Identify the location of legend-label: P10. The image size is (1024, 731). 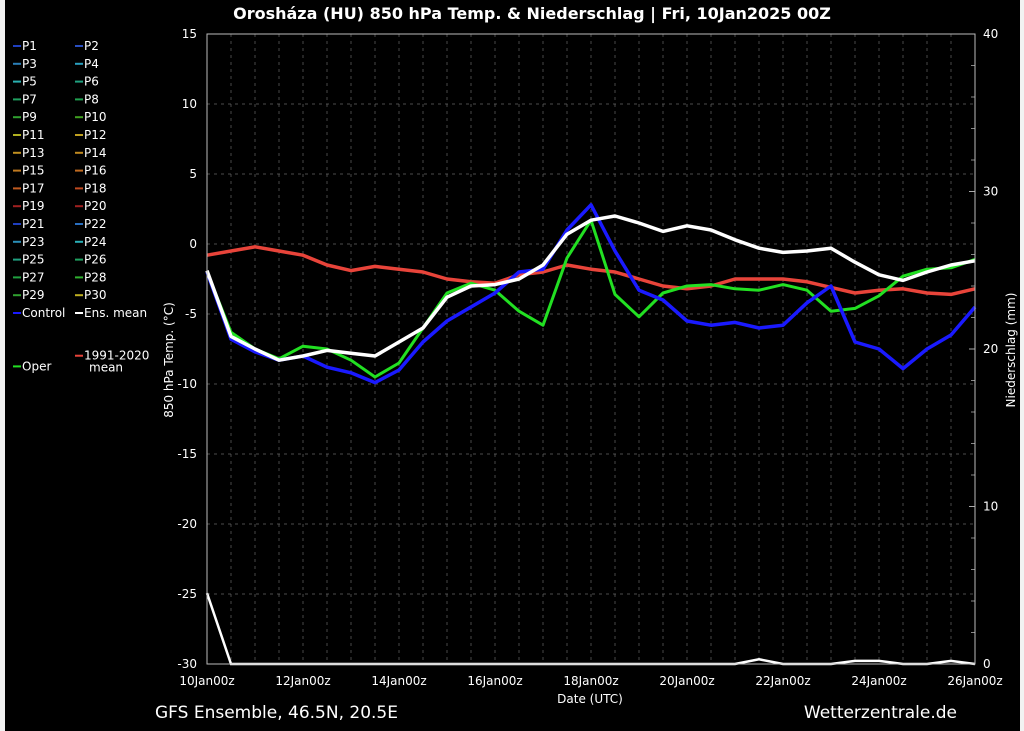
(95, 117).